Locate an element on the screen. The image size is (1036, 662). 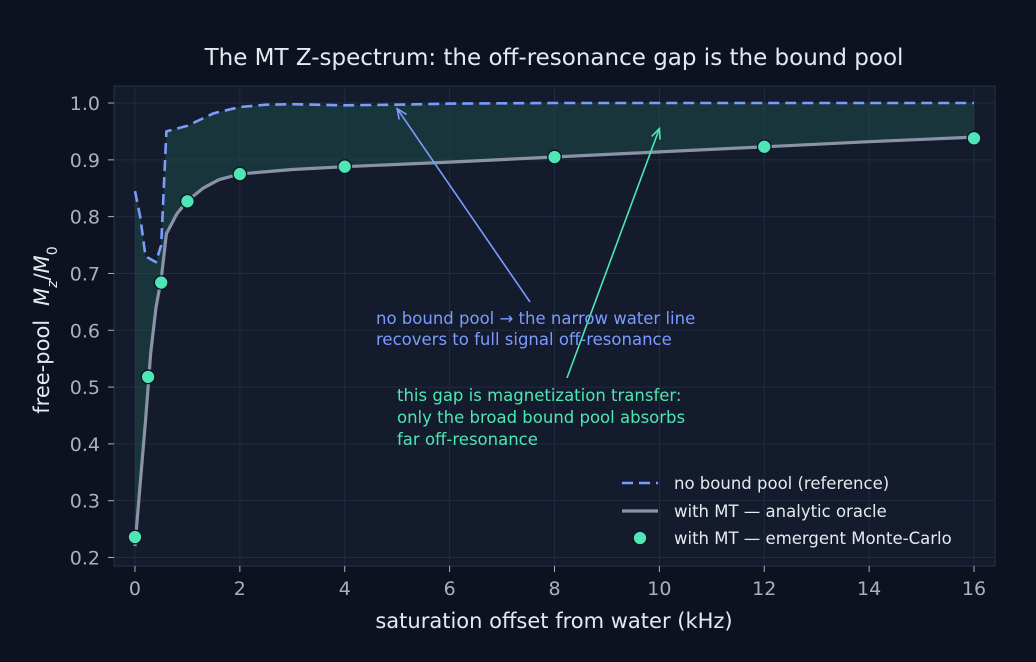
y-axis-label: free-poolMz/M0 is located at coordinates (45, 329).